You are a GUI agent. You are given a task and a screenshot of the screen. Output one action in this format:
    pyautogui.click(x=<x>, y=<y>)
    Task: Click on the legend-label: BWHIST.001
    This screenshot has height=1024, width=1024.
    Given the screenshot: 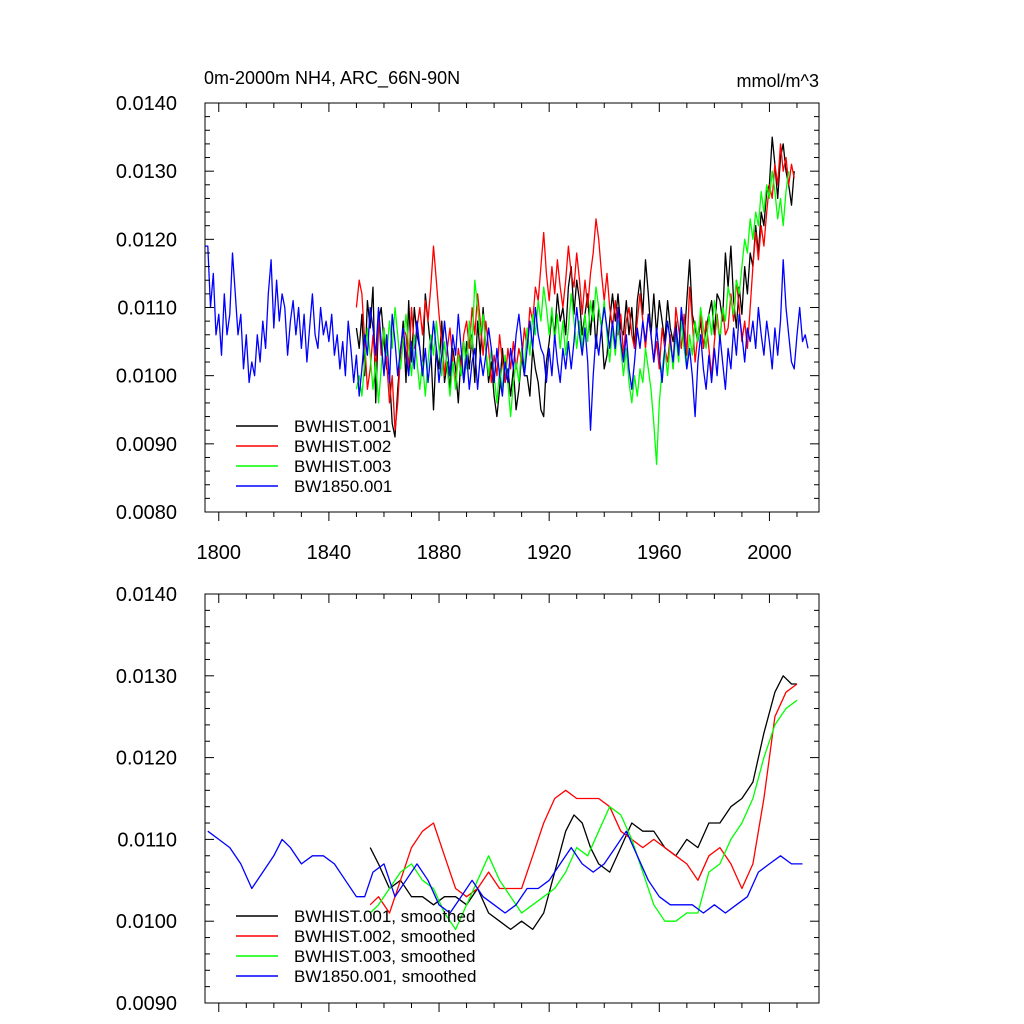 What is the action you would take?
    pyautogui.click(x=342, y=426)
    